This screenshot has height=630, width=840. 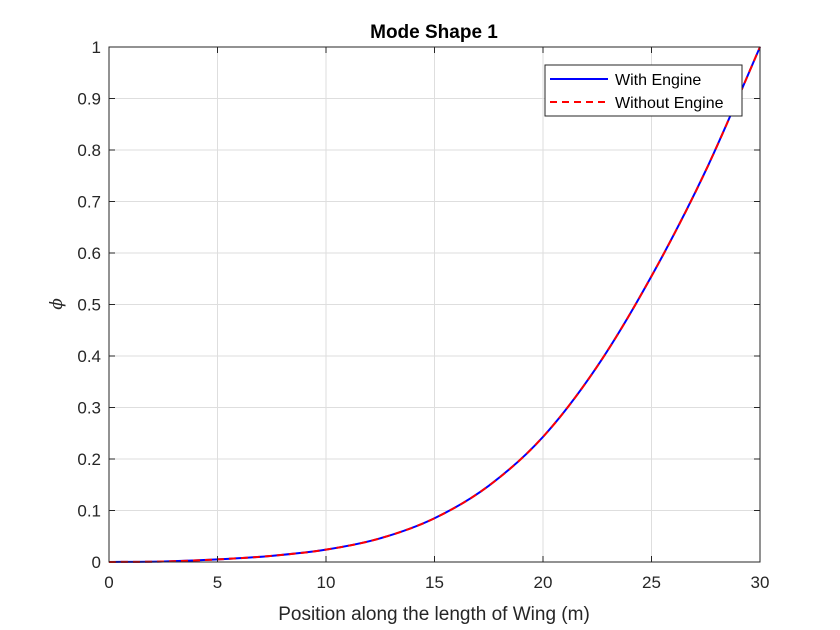 I want to click on x-tick-label: 30, so click(x=760, y=582).